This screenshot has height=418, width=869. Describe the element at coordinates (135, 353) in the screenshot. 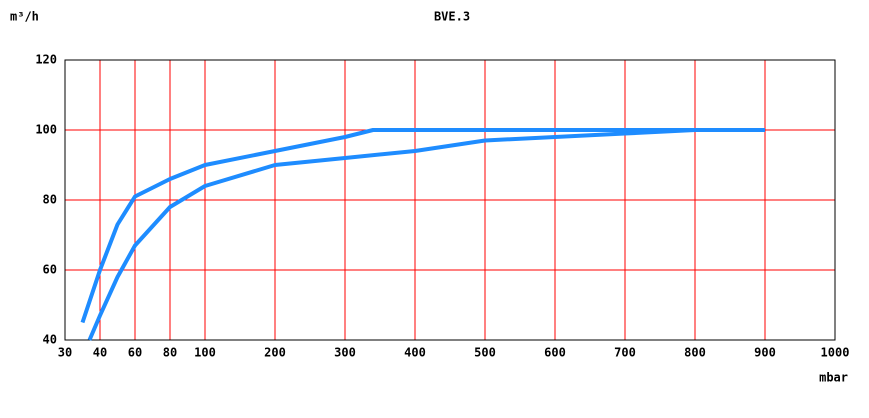

I see `x-tick-label: 60` at that location.